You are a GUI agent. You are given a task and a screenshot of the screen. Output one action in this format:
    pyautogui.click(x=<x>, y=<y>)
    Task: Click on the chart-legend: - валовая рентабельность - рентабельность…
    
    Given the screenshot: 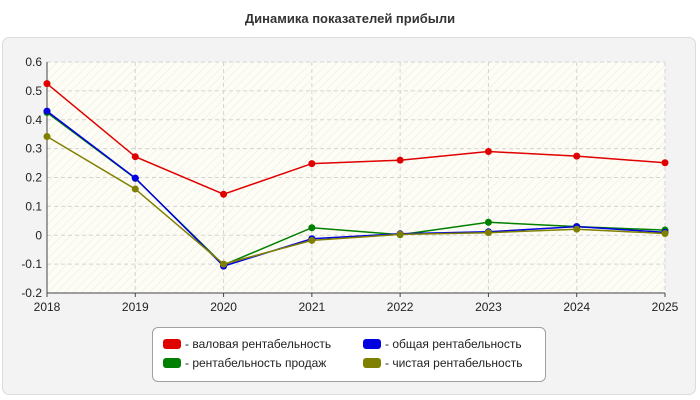 What is the action you would take?
    pyautogui.click(x=349, y=354)
    